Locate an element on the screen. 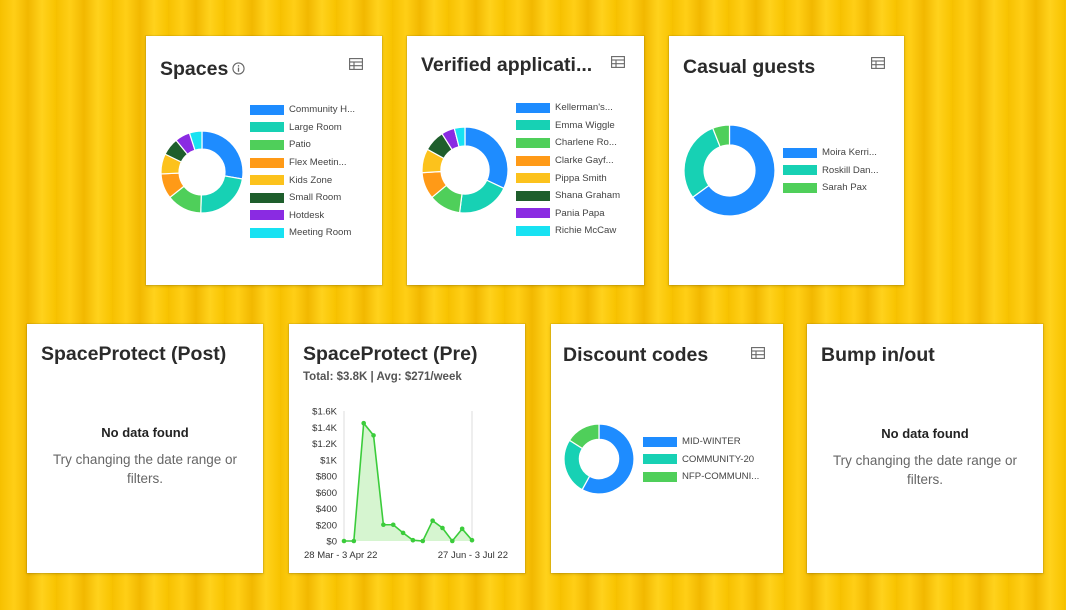 This screenshot has height=610, width=1066. legend-item: Pania Papa is located at coordinates (568, 214).